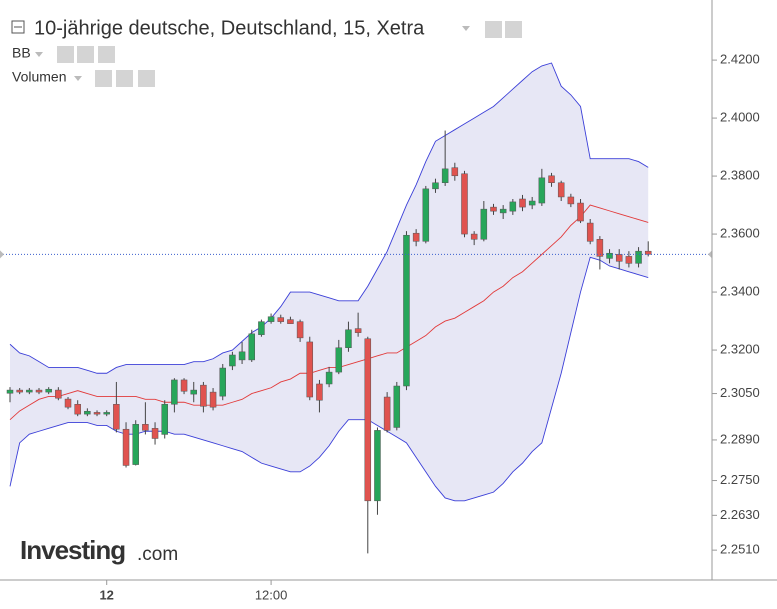  I want to click on y-tick-label: 2.2890, so click(740, 438).